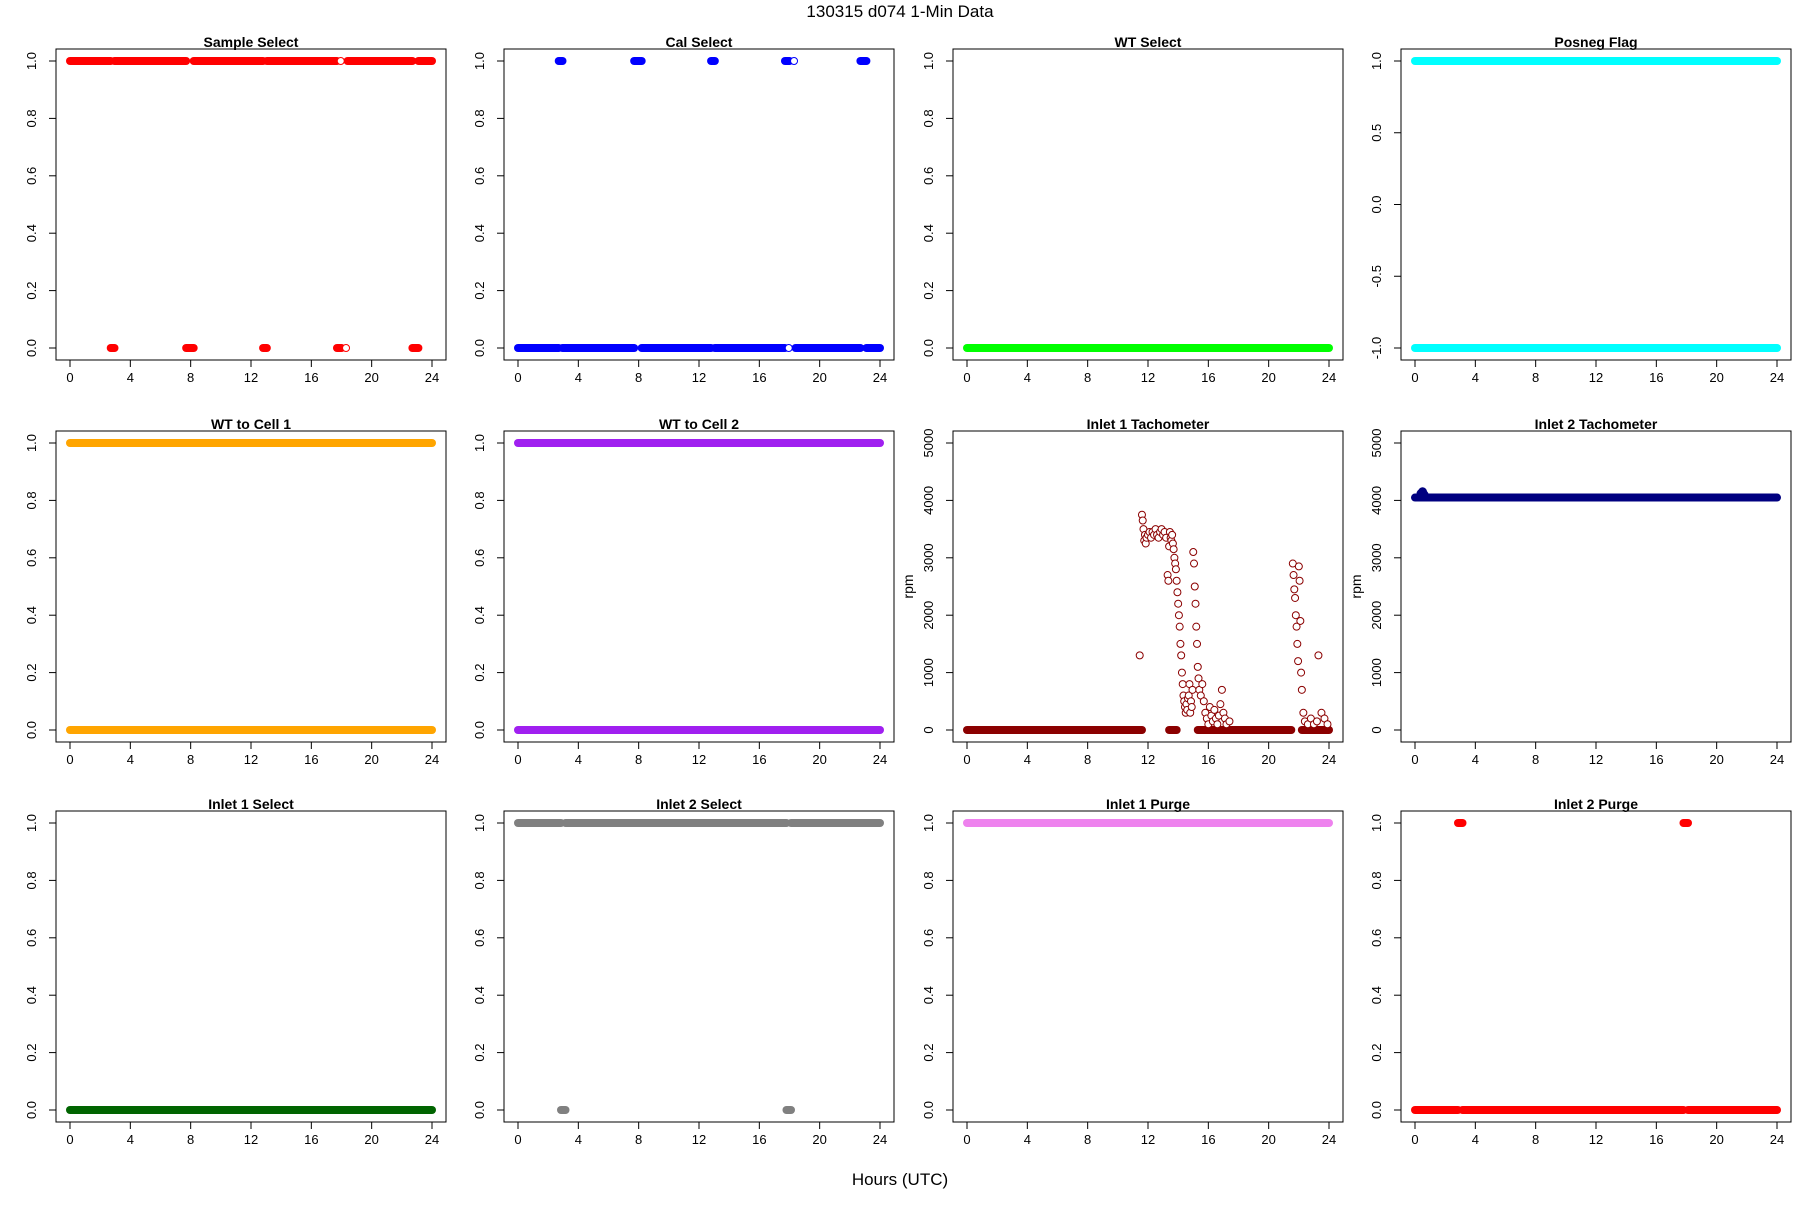 This screenshot has width=1800, height=1205. I want to click on panel-wt-select: WT Select 0 4 8 12 16 20 24 0.0 0.2 0.4 0.6 0.8 1.0, so click(1132, 209).